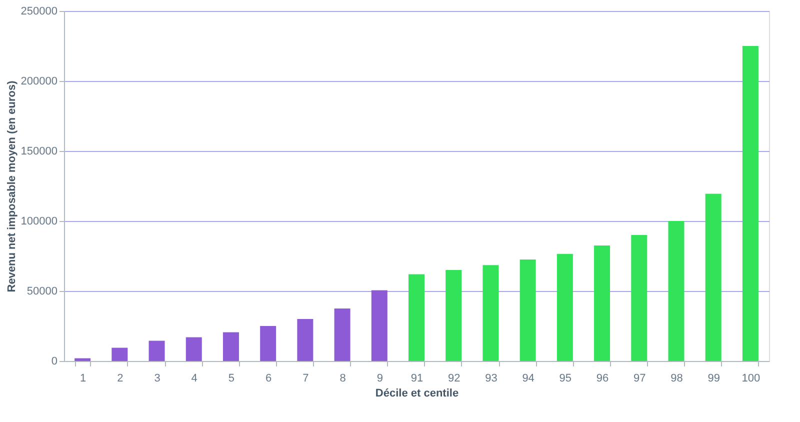  I want to click on x-tick-label: 97, so click(640, 378).